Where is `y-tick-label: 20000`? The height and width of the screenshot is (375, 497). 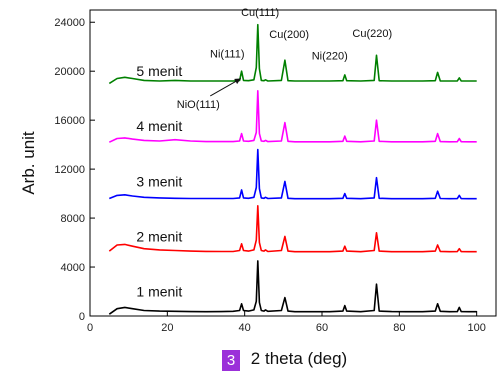
y-tick-label: 20000 is located at coordinates (69, 72).